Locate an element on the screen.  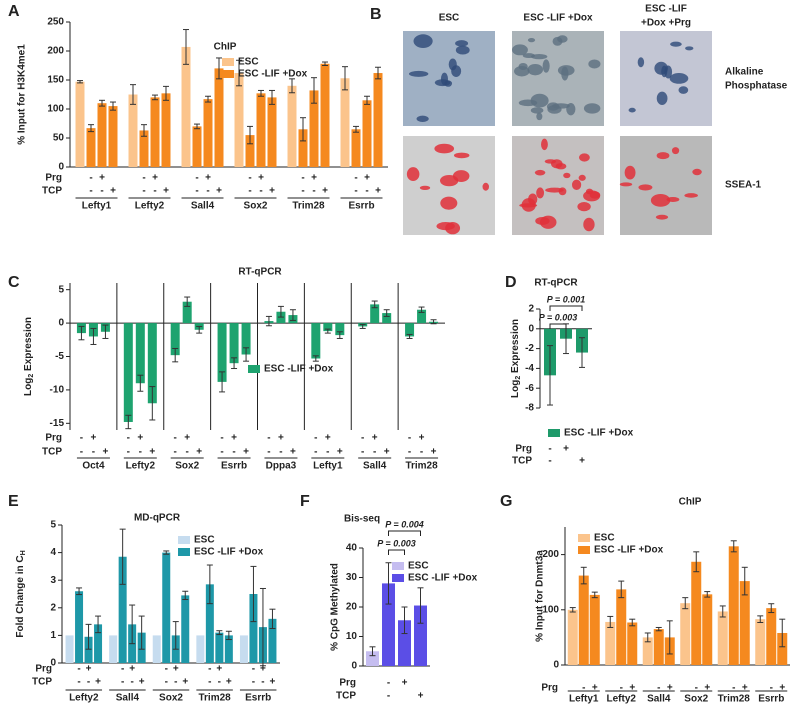
y-tick-label: 100 is located at coordinates (55, 109).